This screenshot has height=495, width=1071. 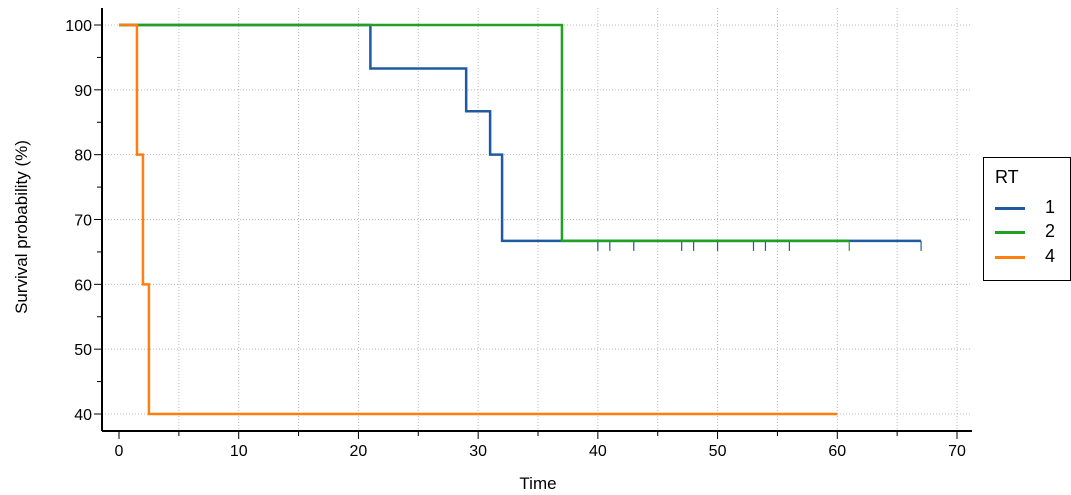 What do you see at coordinates (1030, 257) in the screenshot?
I see `legend-item-4: 4` at bounding box center [1030, 257].